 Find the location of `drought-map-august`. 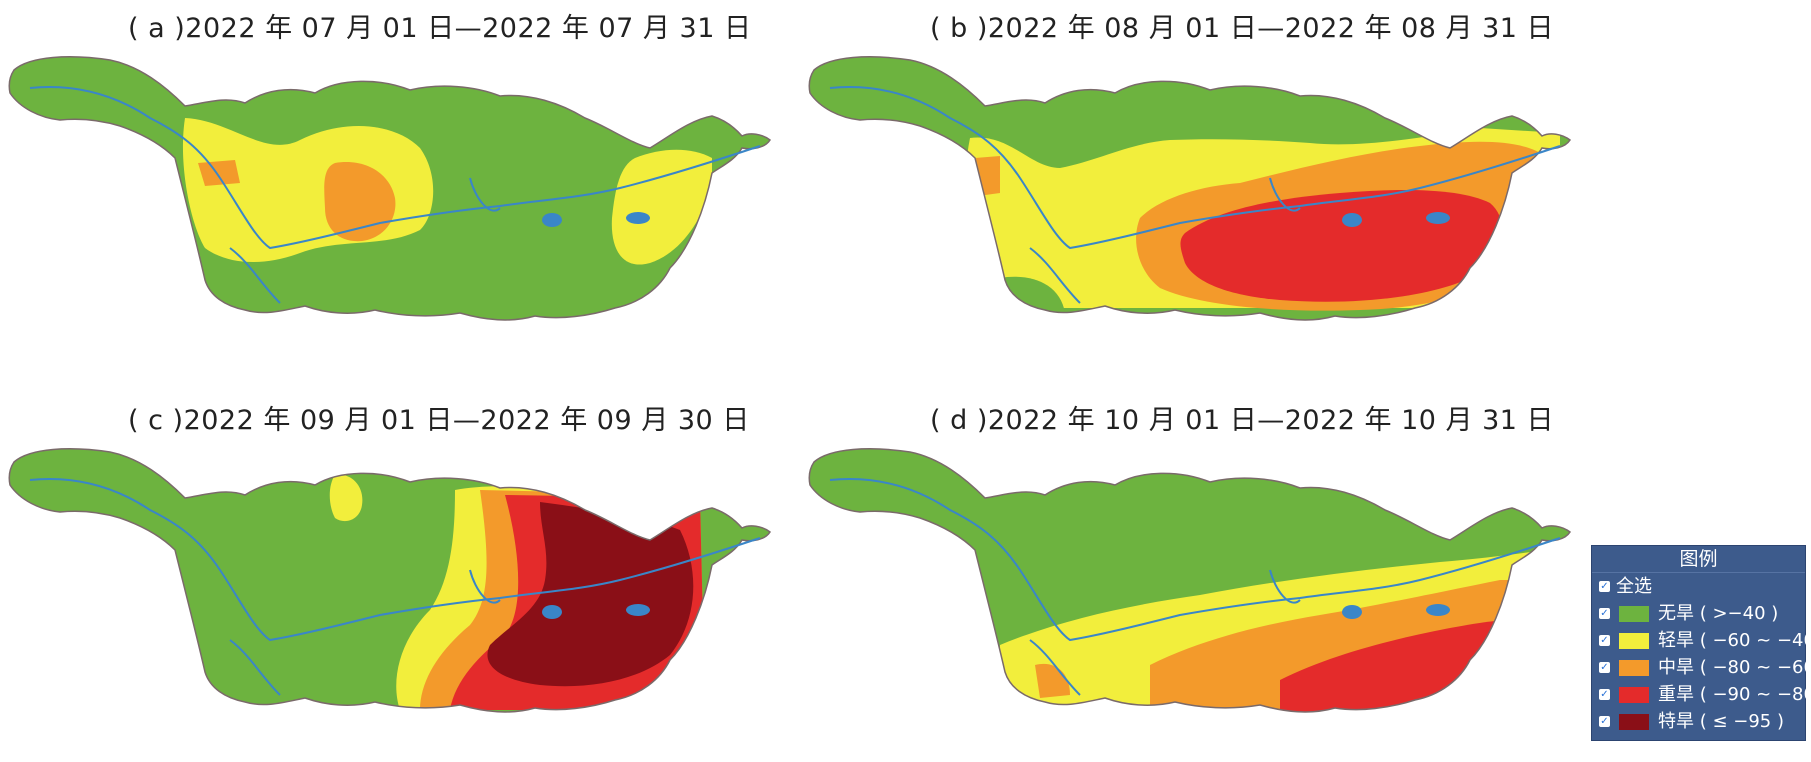

drought-map-august is located at coordinates (1190, 188).